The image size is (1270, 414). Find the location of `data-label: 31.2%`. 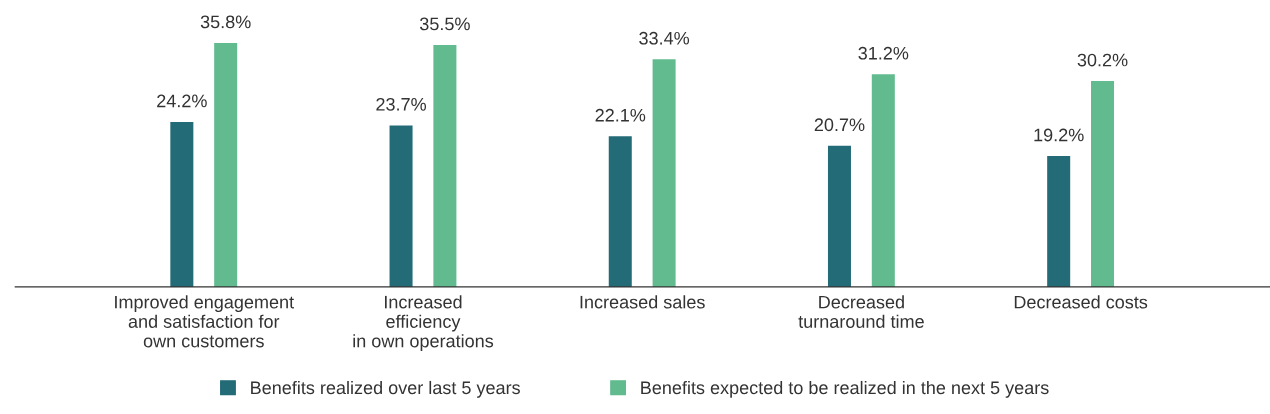

data-label: 31.2% is located at coordinates (883, 53).